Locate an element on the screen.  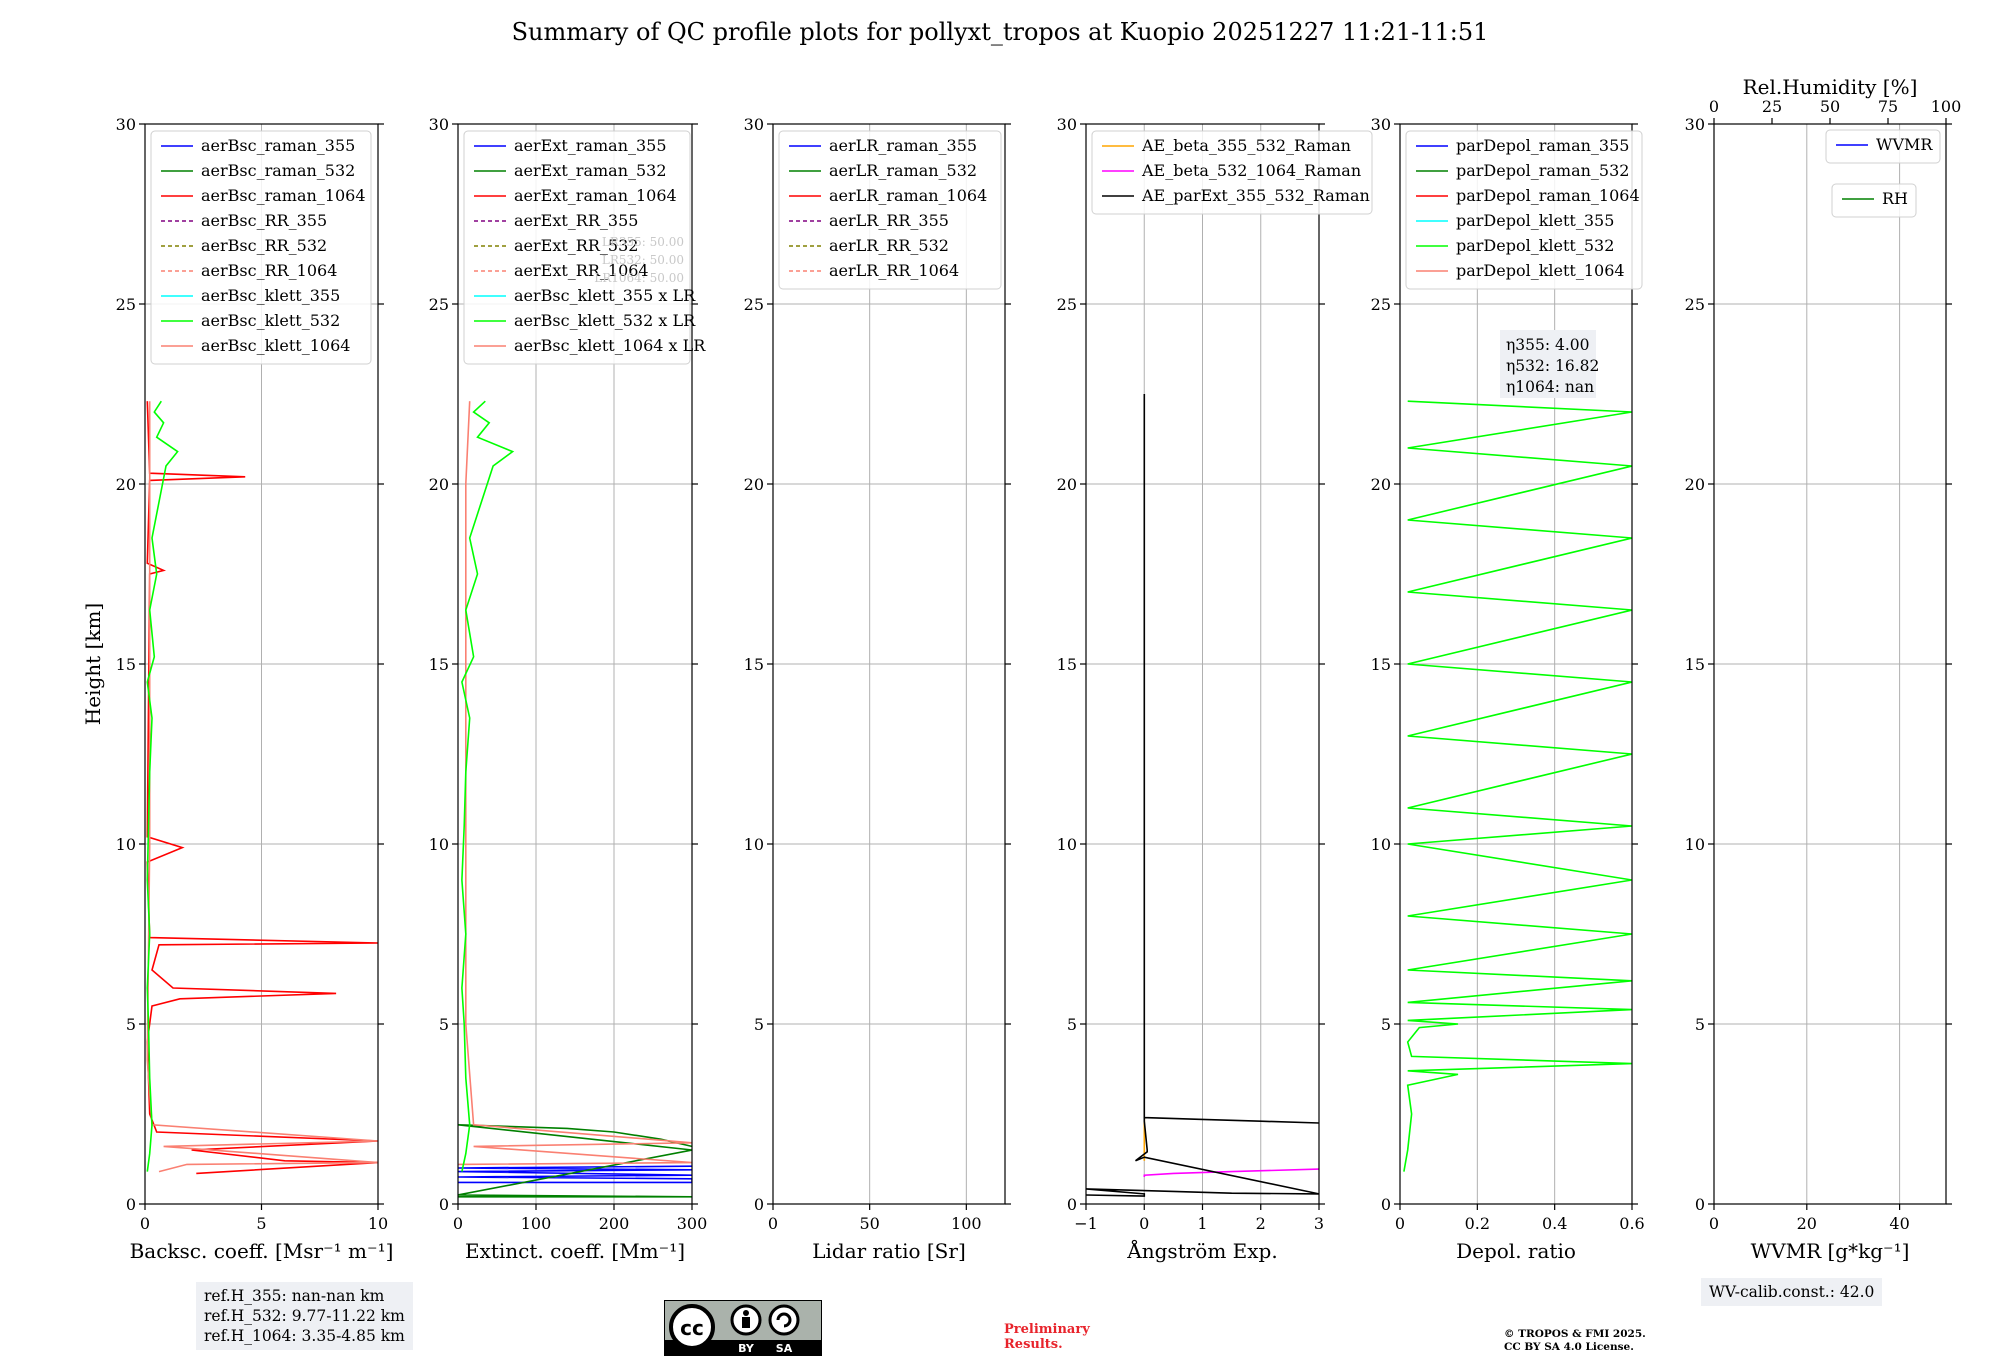
lidar-ratio-label: LR532: 50.00 is located at coordinates (643, 260).